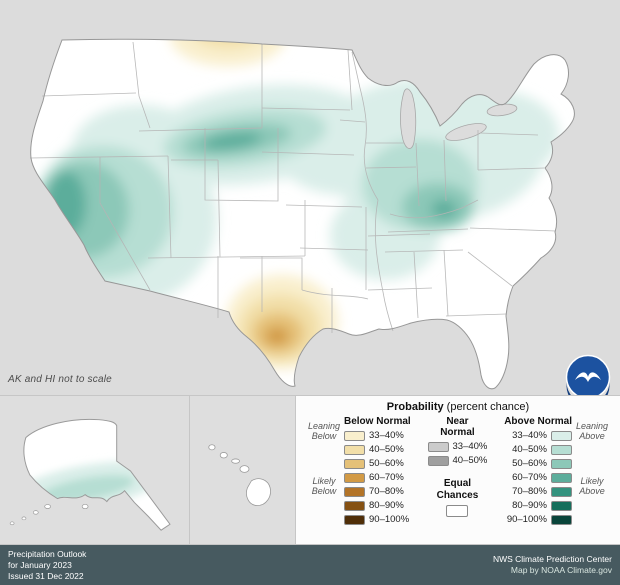  I want to click on above-normal-header: Above Normal, so click(538, 421).